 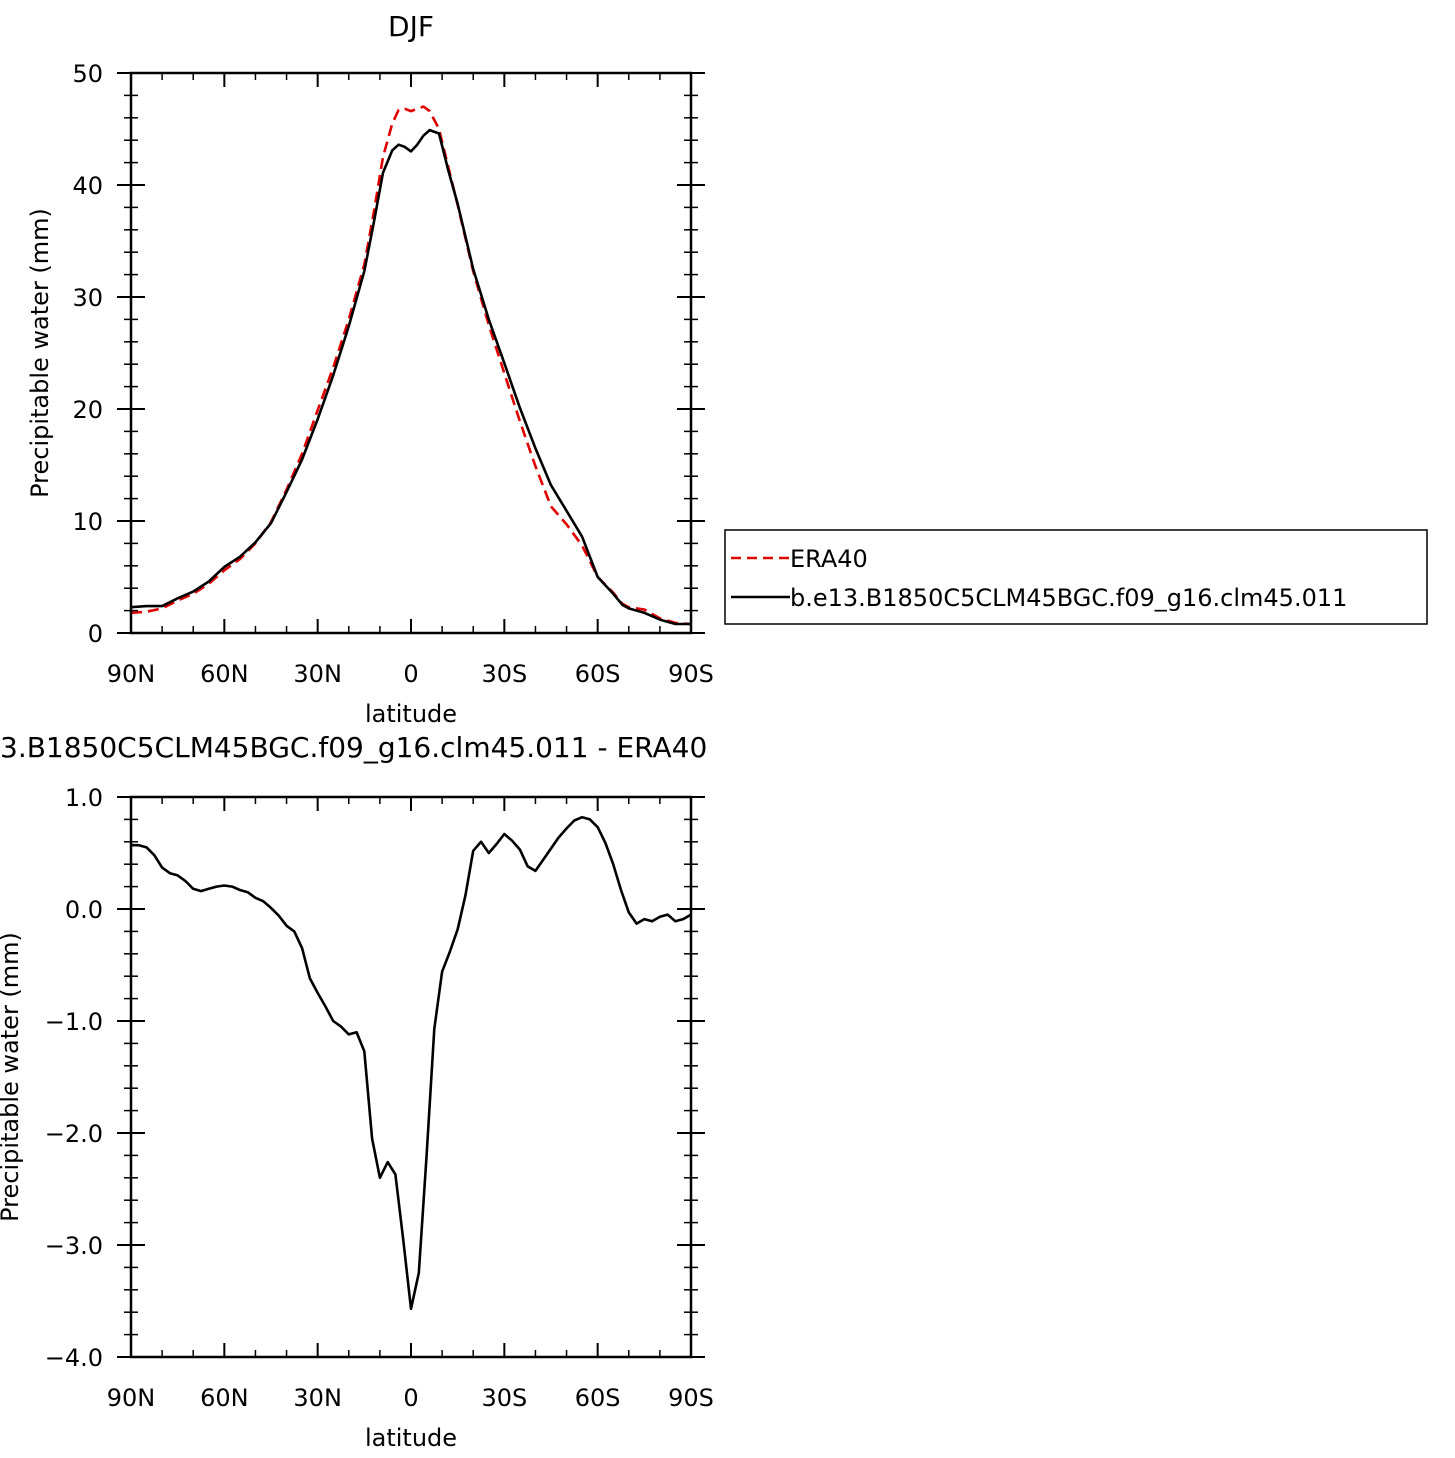 I want to click on top-chart-title: DJF, so click(x=411, y=26).